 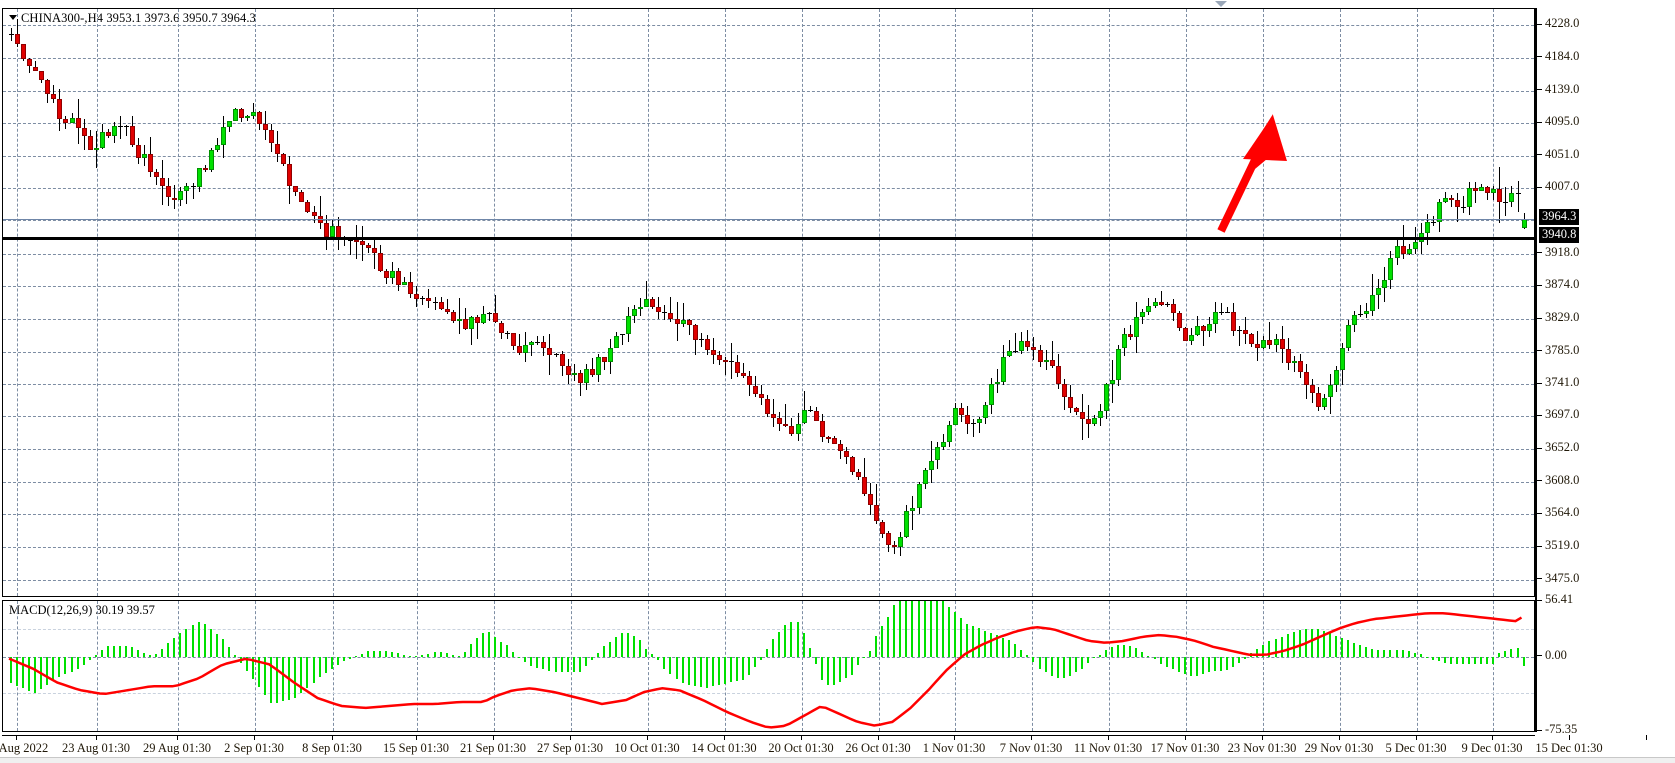 I want to click on collapse-caret-icon, so click(x=13, y=17).